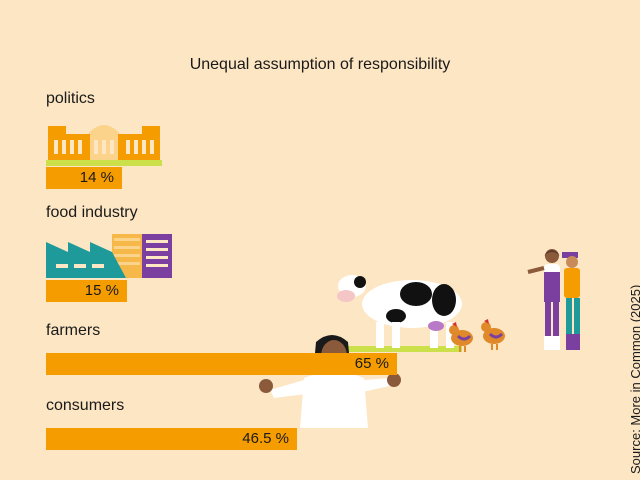  Describe the element at coordinates (330, 381) in the screenshot. I see `consumer-person-icon` at that location.